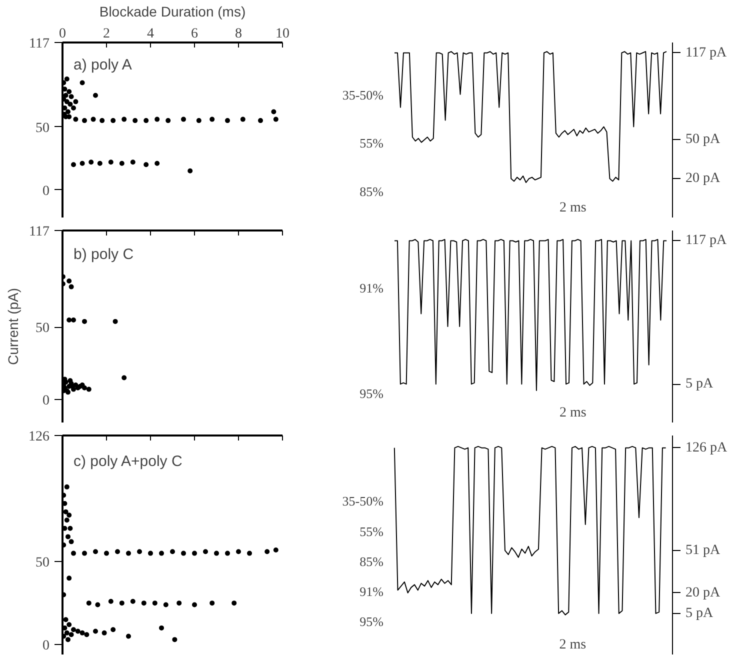 This screenshot has width=745, height=664. What do you see at coordinates (150, 34) in the screenshot?
I see `x-tick-label: 4` at bounding box center [150, 34].